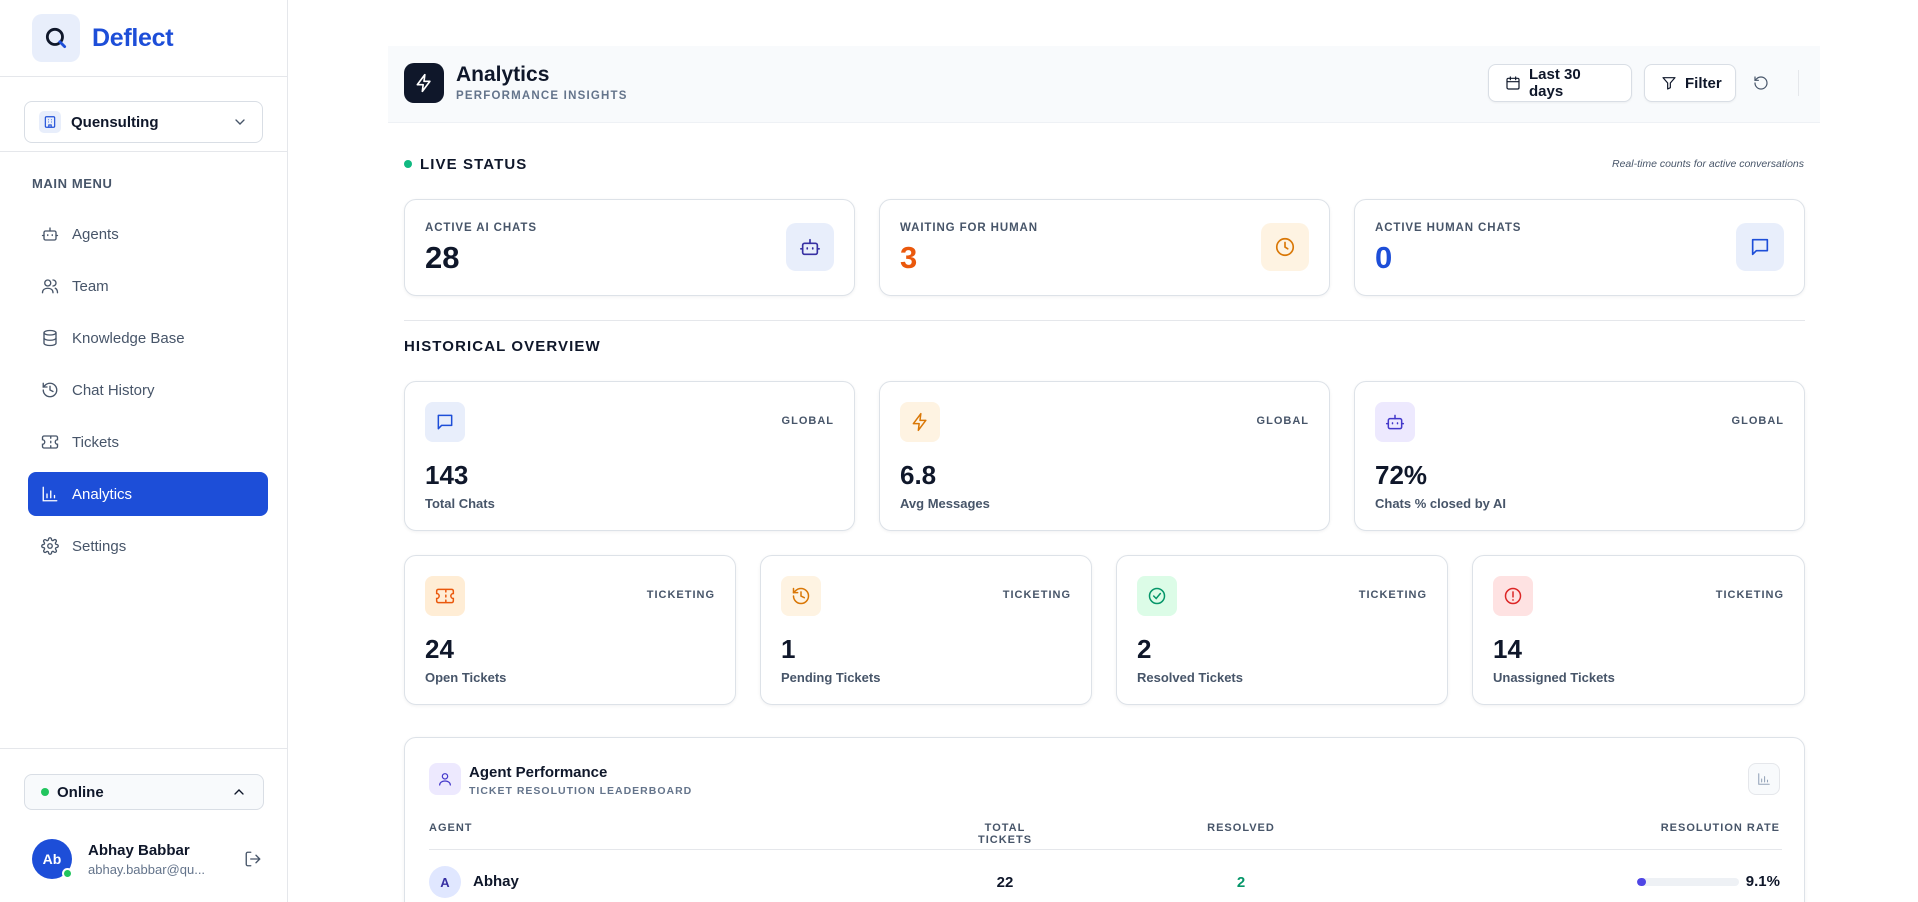 The height and width of the screenshot is (902, 1918). I want to click on live-indicator-icon, so click(408, 164).